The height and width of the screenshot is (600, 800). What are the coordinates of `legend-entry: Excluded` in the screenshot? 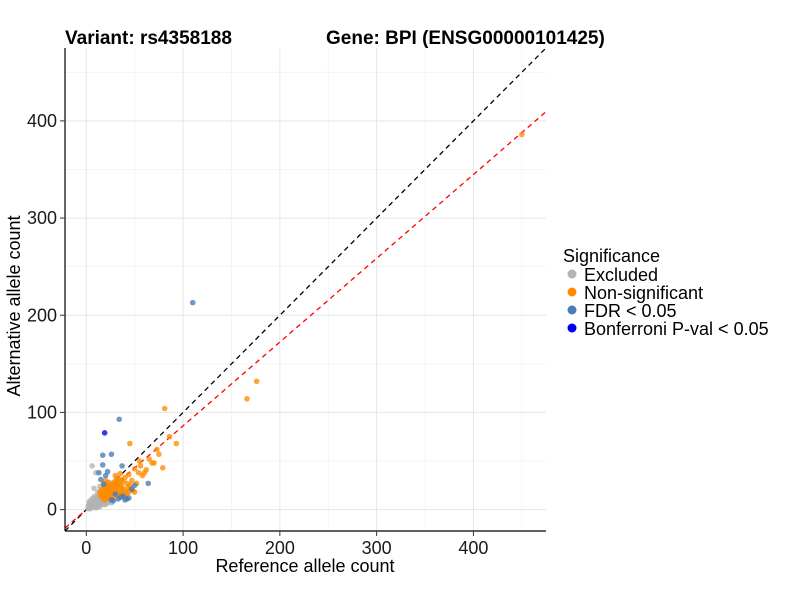 It's located at (612, 275).